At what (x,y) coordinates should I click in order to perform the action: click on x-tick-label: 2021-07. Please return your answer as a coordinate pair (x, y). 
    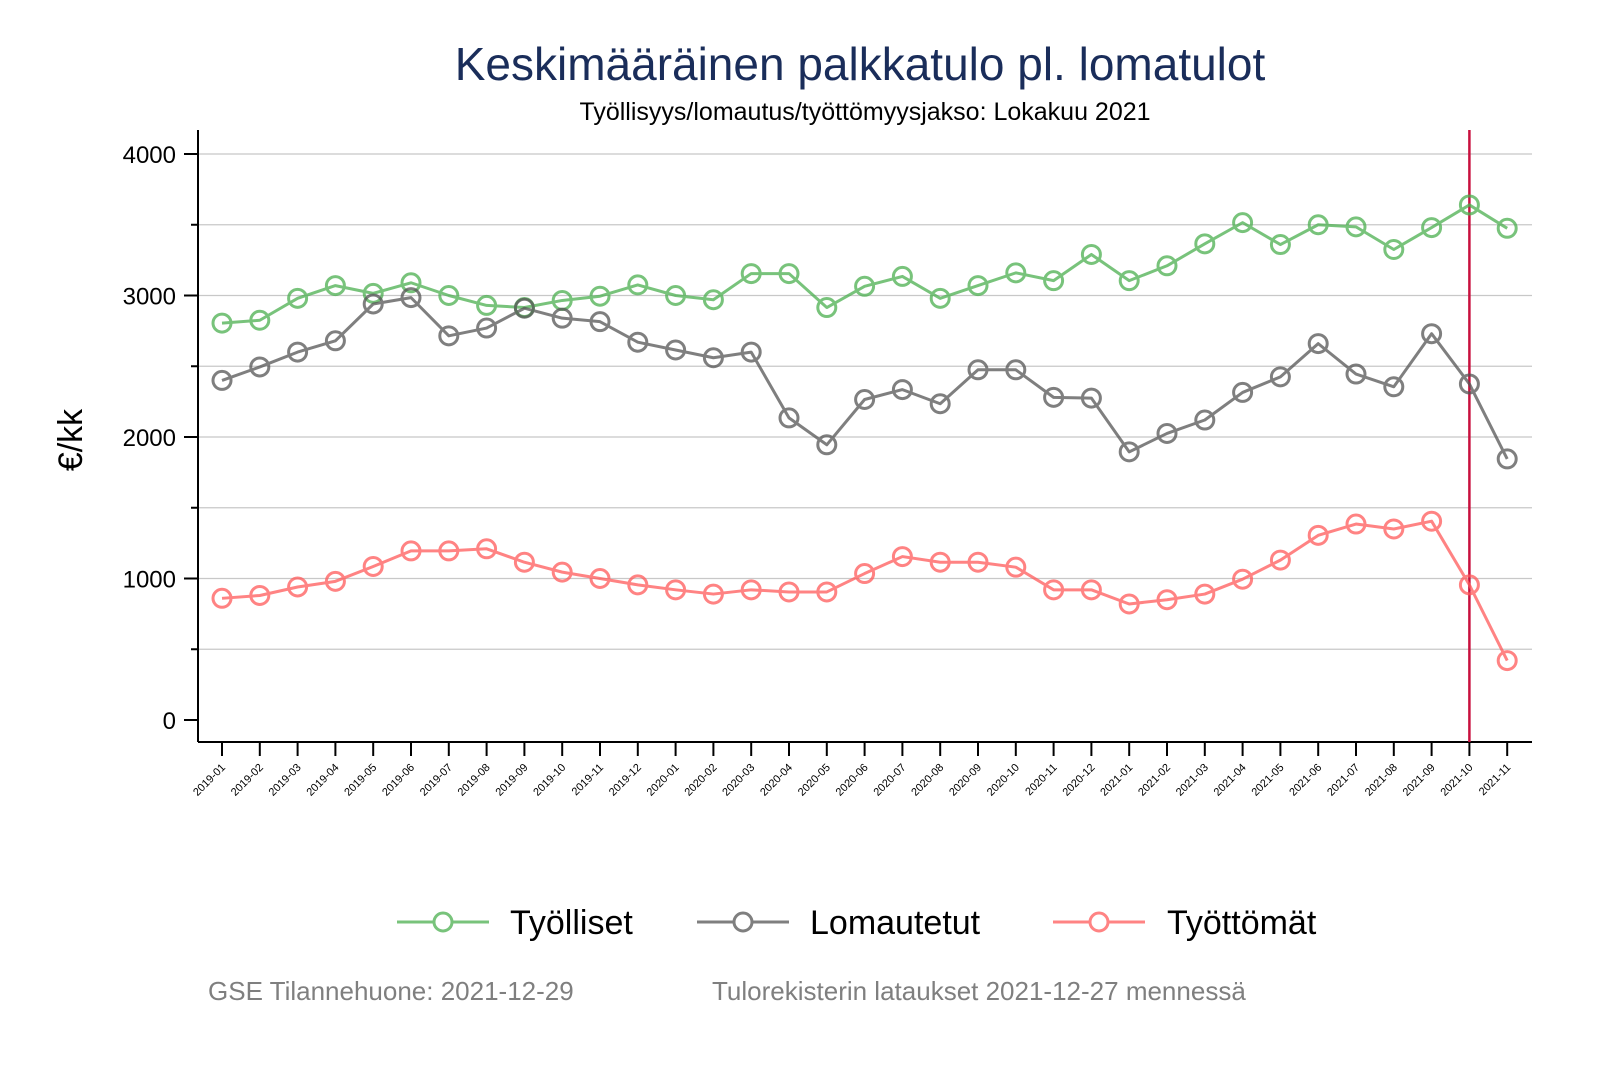
    Looking at the image, I should click on (1343, 780).